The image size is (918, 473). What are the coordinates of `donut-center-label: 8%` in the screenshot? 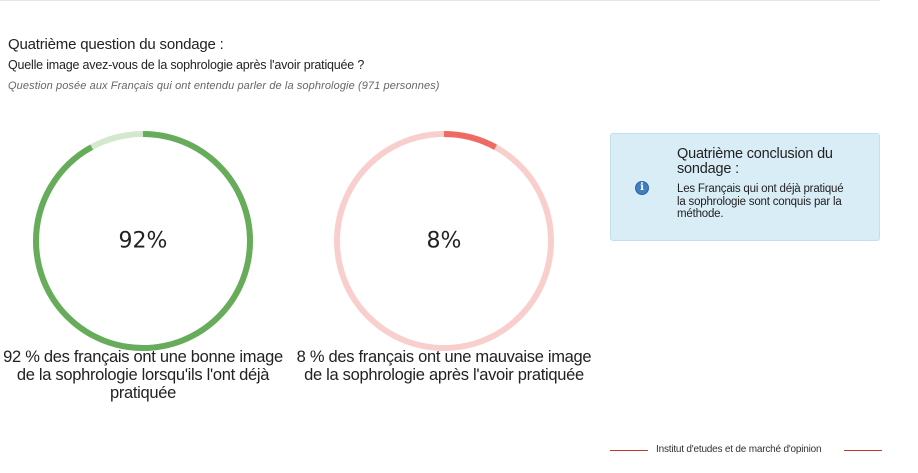 It's located at (444, 241).